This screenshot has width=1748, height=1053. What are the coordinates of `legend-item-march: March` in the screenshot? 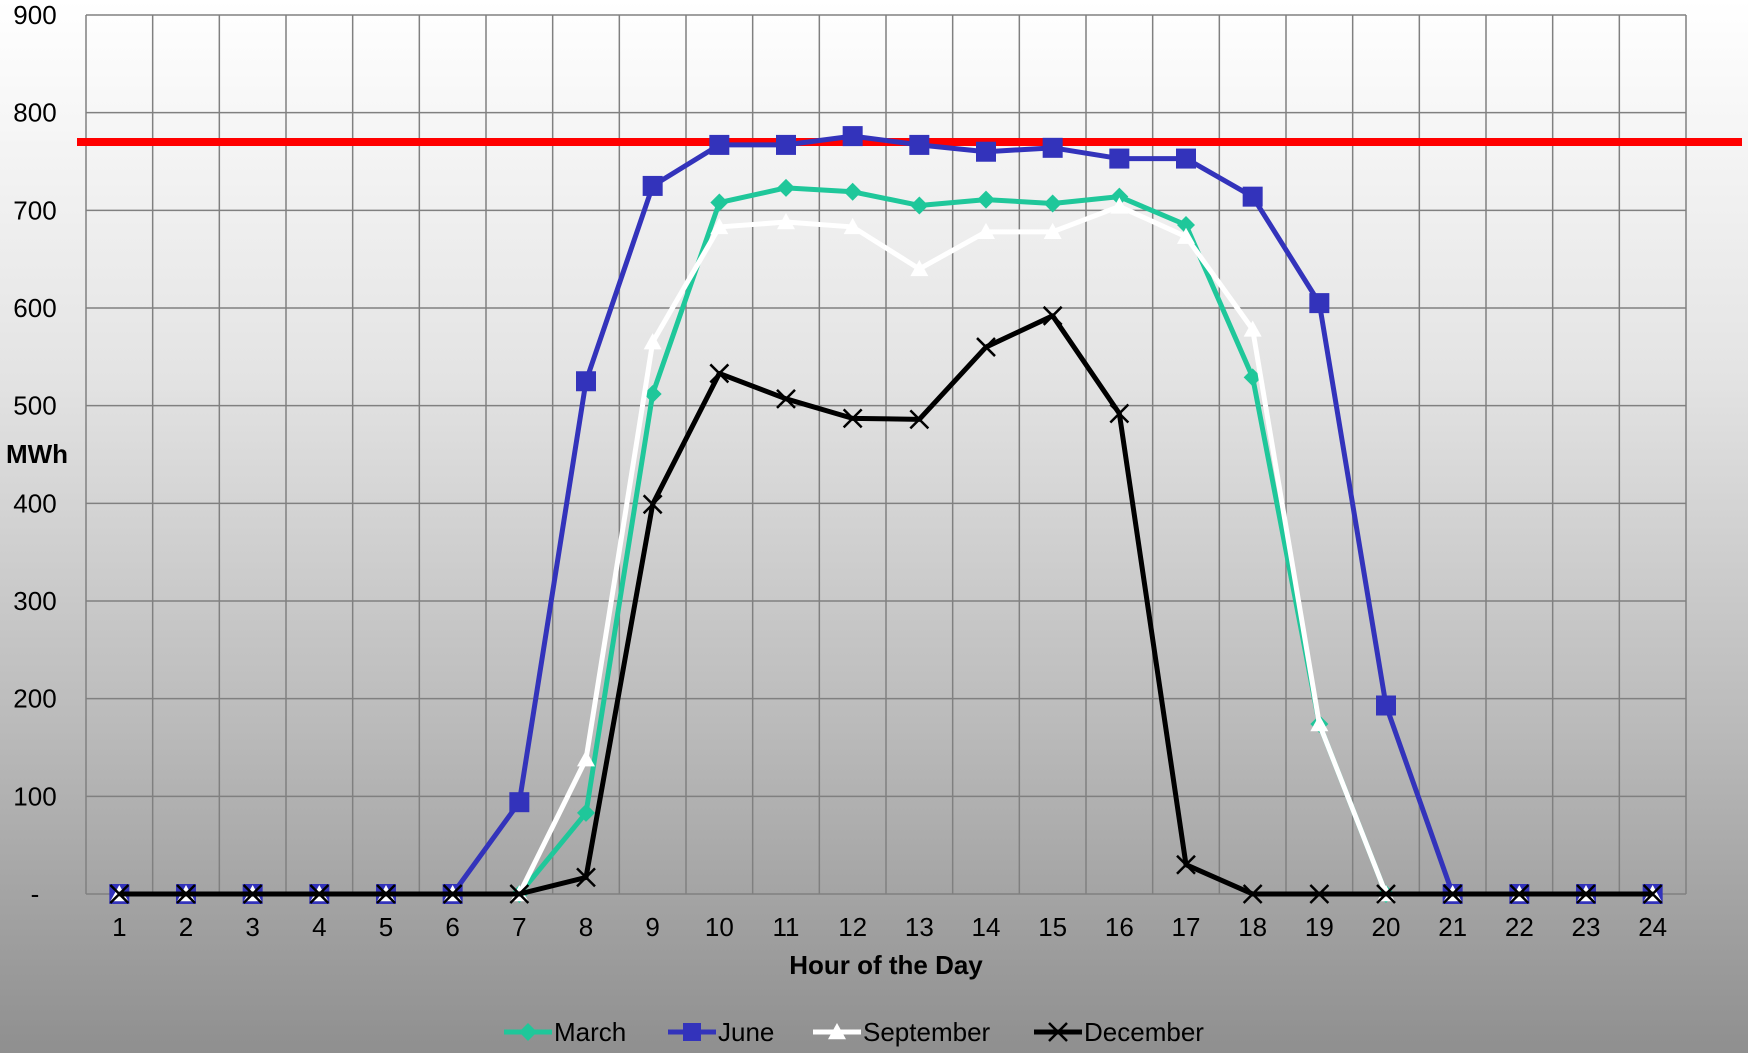 It's located at (565, 1032).